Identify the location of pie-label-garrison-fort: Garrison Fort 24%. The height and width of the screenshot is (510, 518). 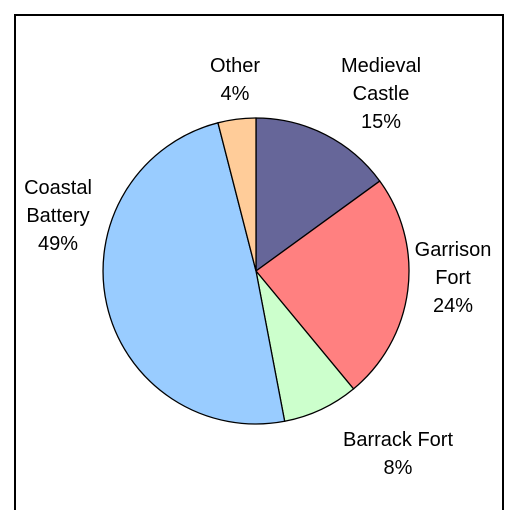
(453, 278).